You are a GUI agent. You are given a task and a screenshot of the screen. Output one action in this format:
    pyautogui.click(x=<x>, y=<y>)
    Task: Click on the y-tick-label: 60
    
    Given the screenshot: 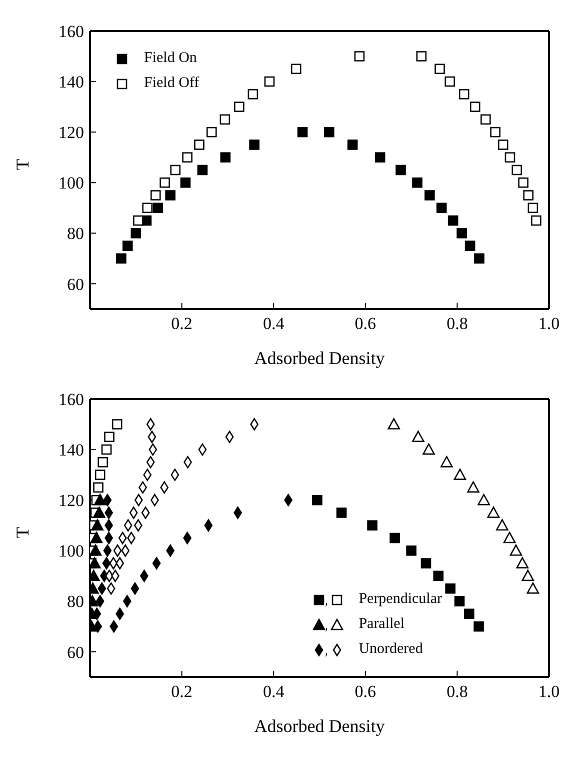 What is the action you would take?
    pyautogui.click(x=75, y=652)
    